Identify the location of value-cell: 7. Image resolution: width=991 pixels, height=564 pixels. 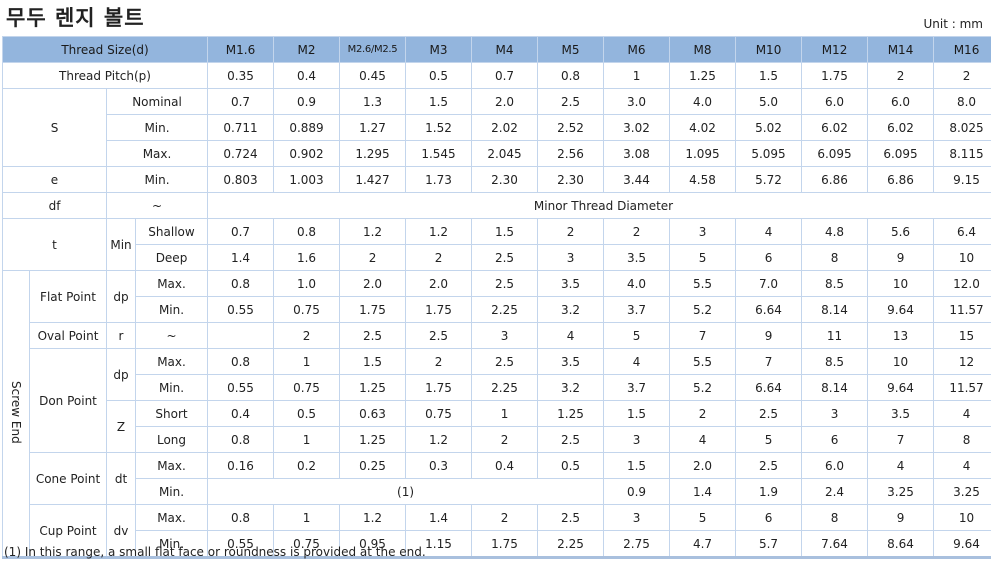
(901, 439).